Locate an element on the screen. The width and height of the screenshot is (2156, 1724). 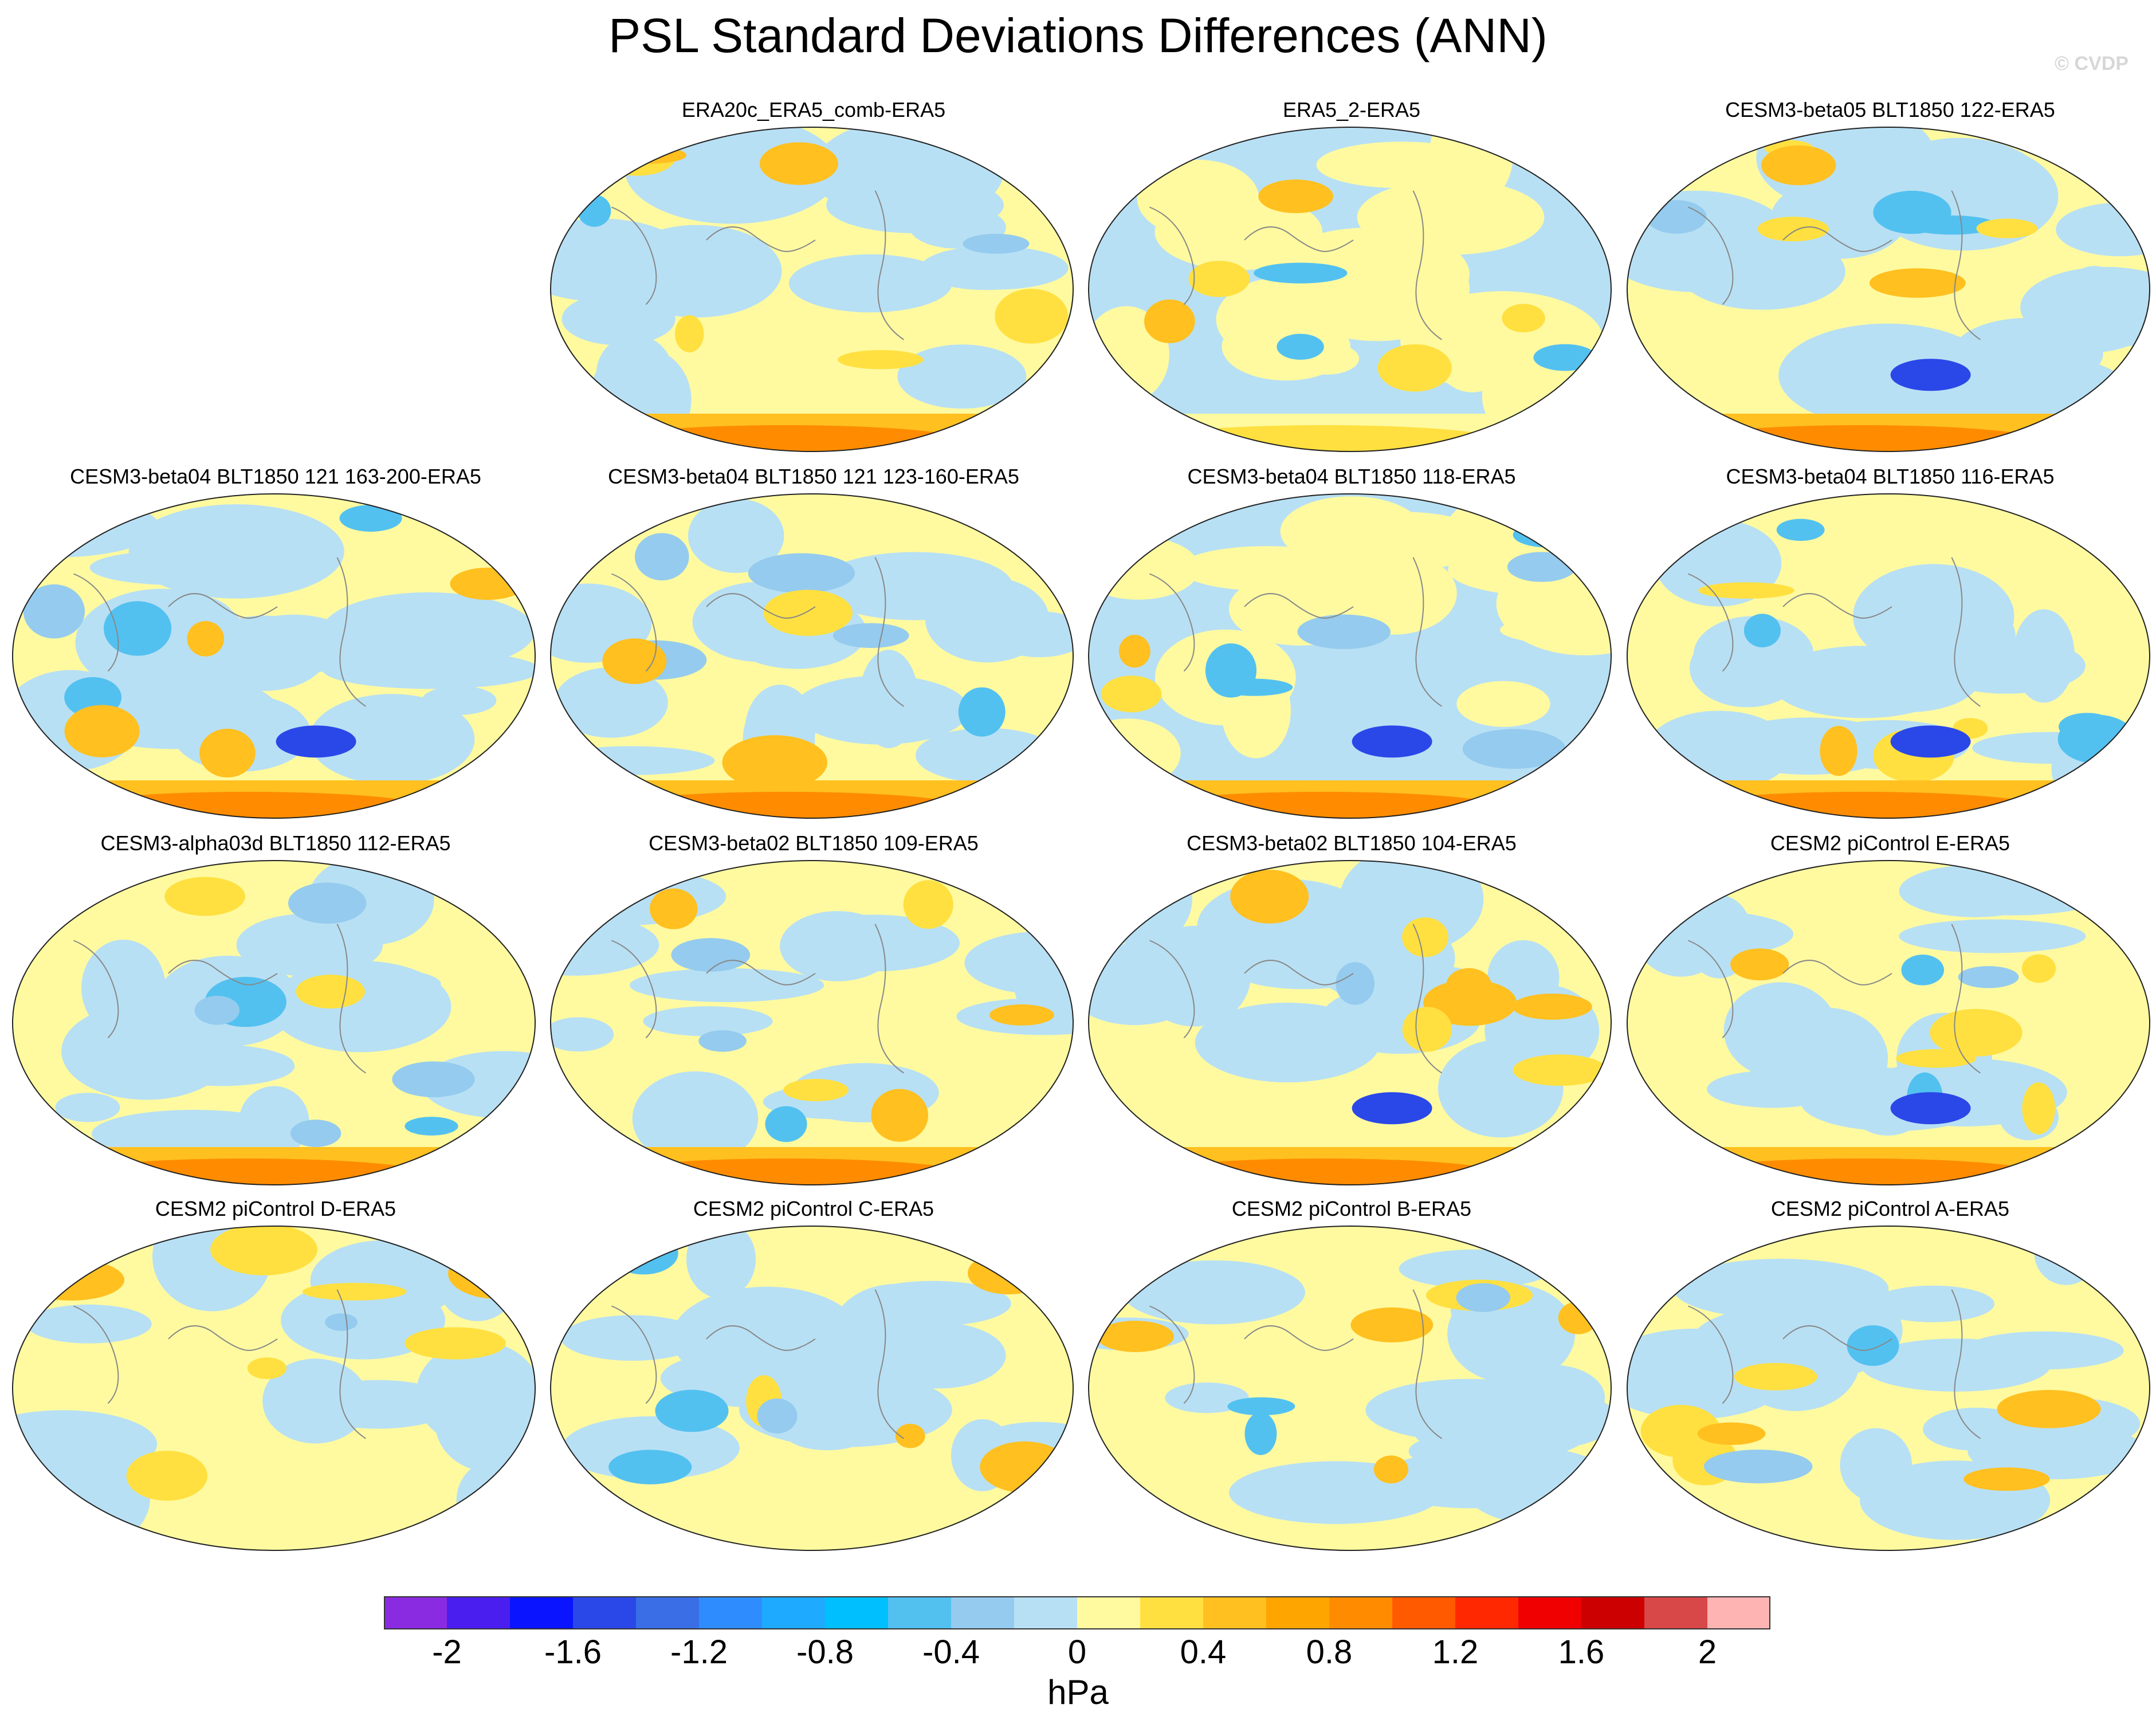
colorbar is located at coordinates (1077, 1613).